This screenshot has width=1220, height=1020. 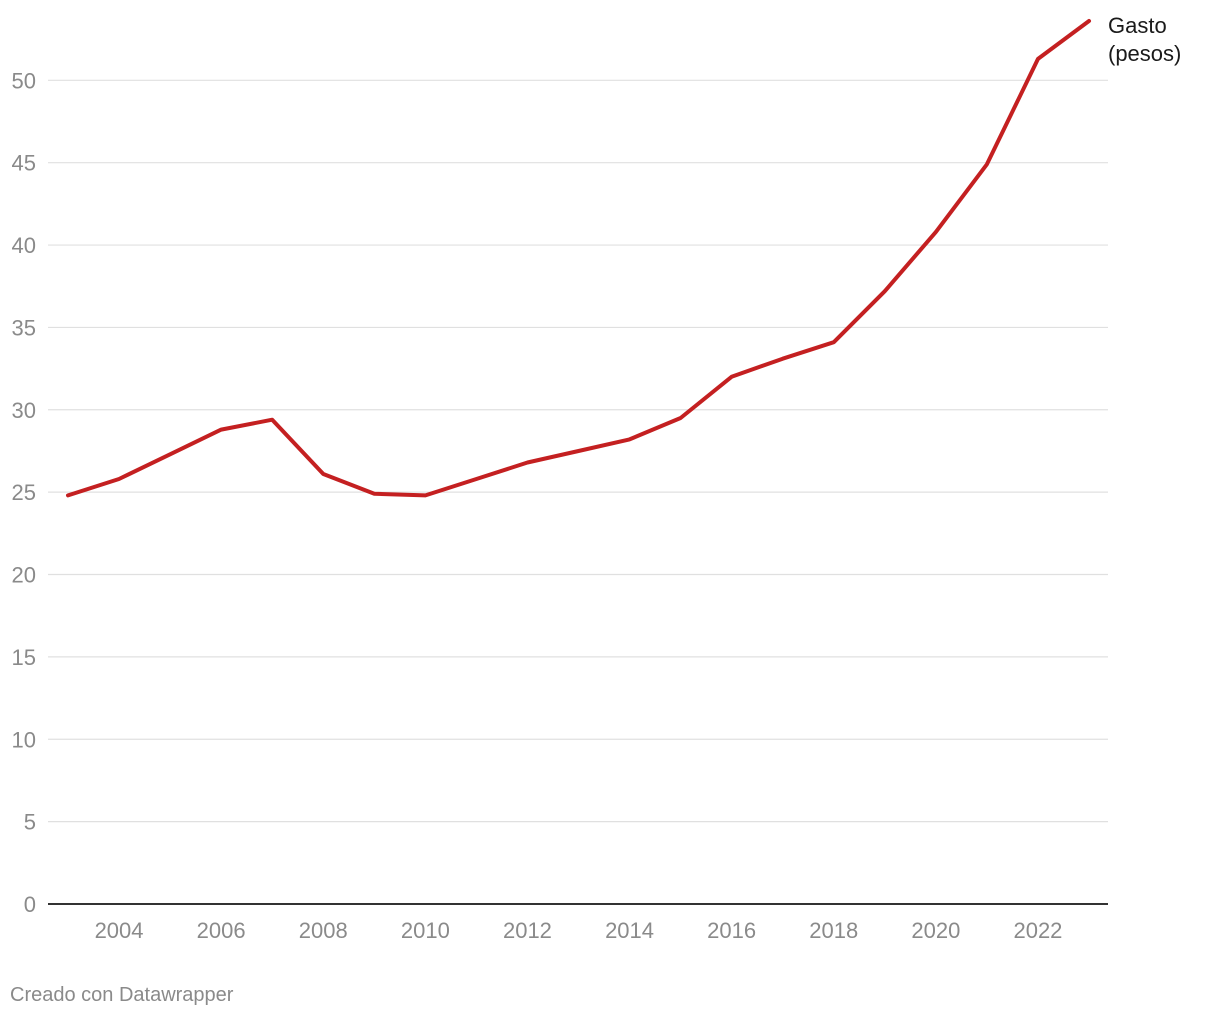 What do you see at coordinates (425, 930) in the screenshot?
I see `x-tick-label-2010: 2010` at bounding box center [425, 930].